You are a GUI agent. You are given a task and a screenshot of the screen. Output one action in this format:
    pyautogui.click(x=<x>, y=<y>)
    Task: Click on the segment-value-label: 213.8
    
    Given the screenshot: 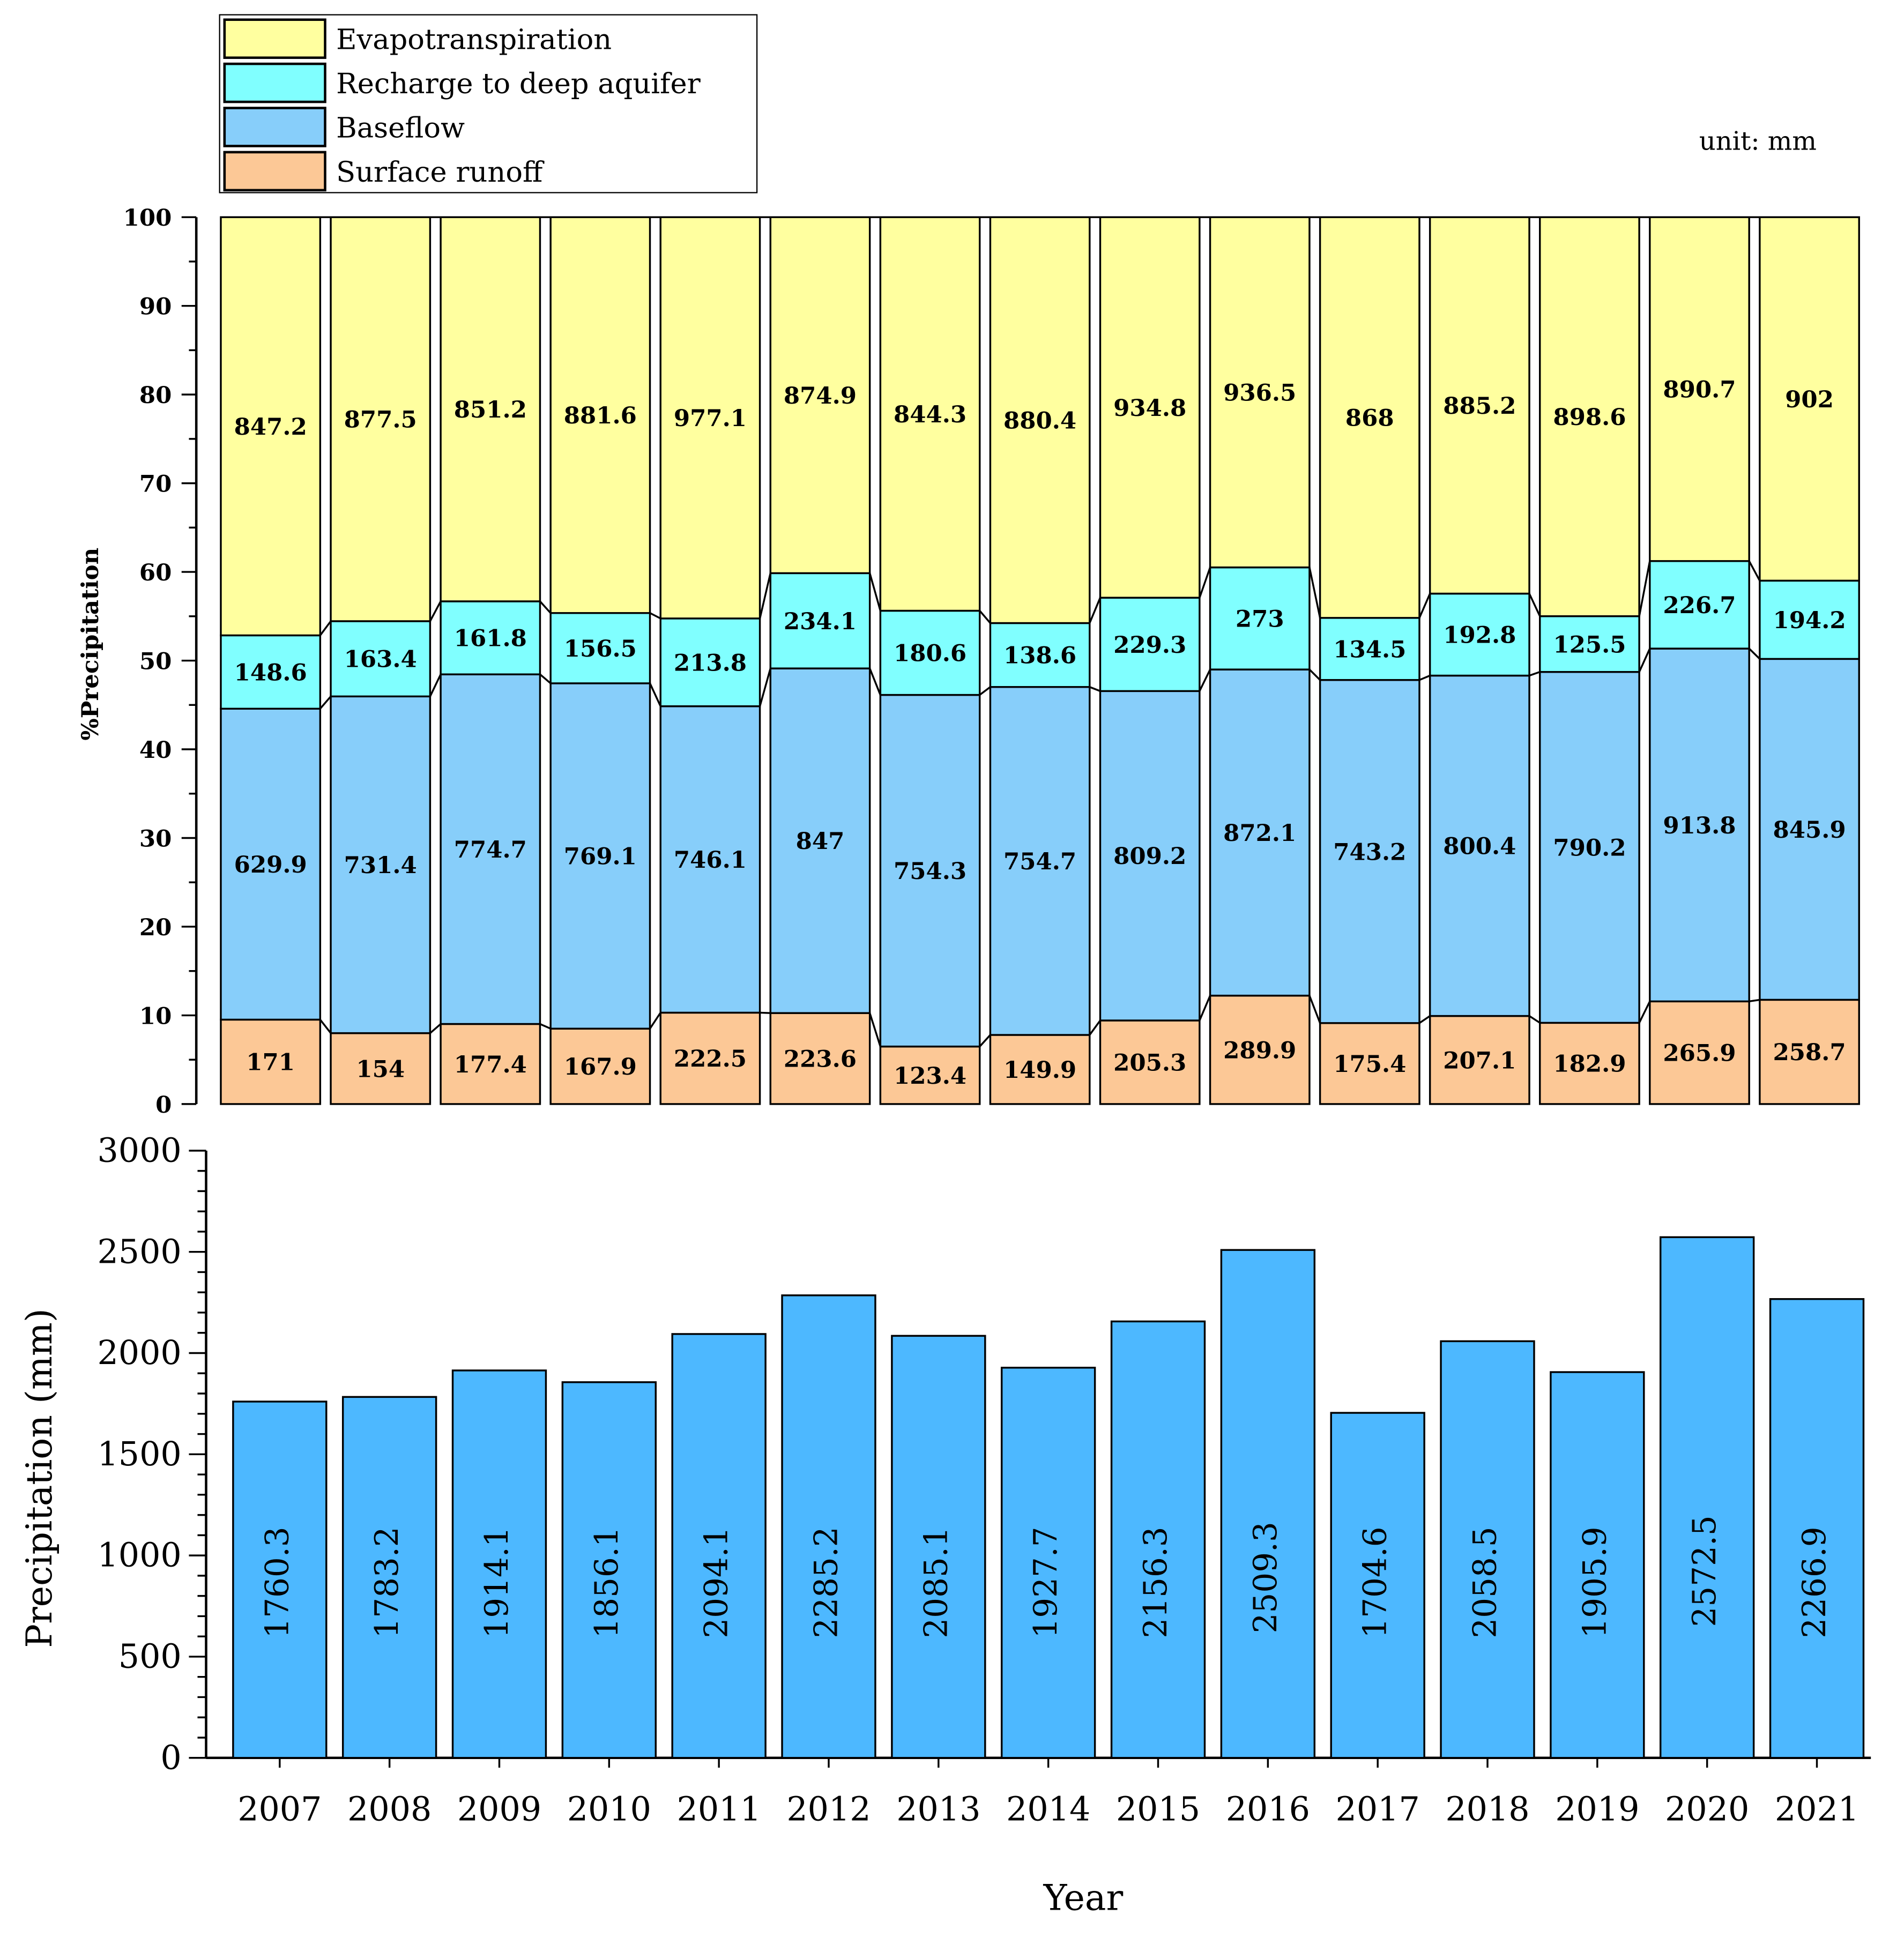 What is the action you would take?
    pyautogui.click(x=710, y=662)
    